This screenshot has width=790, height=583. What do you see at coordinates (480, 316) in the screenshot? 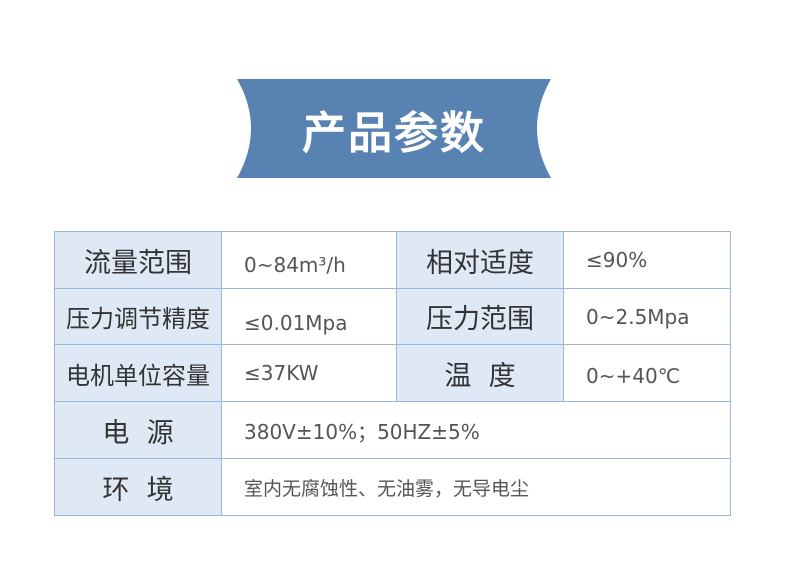
I see `spec-label: 压力范围` at bounding box center [480, 316].